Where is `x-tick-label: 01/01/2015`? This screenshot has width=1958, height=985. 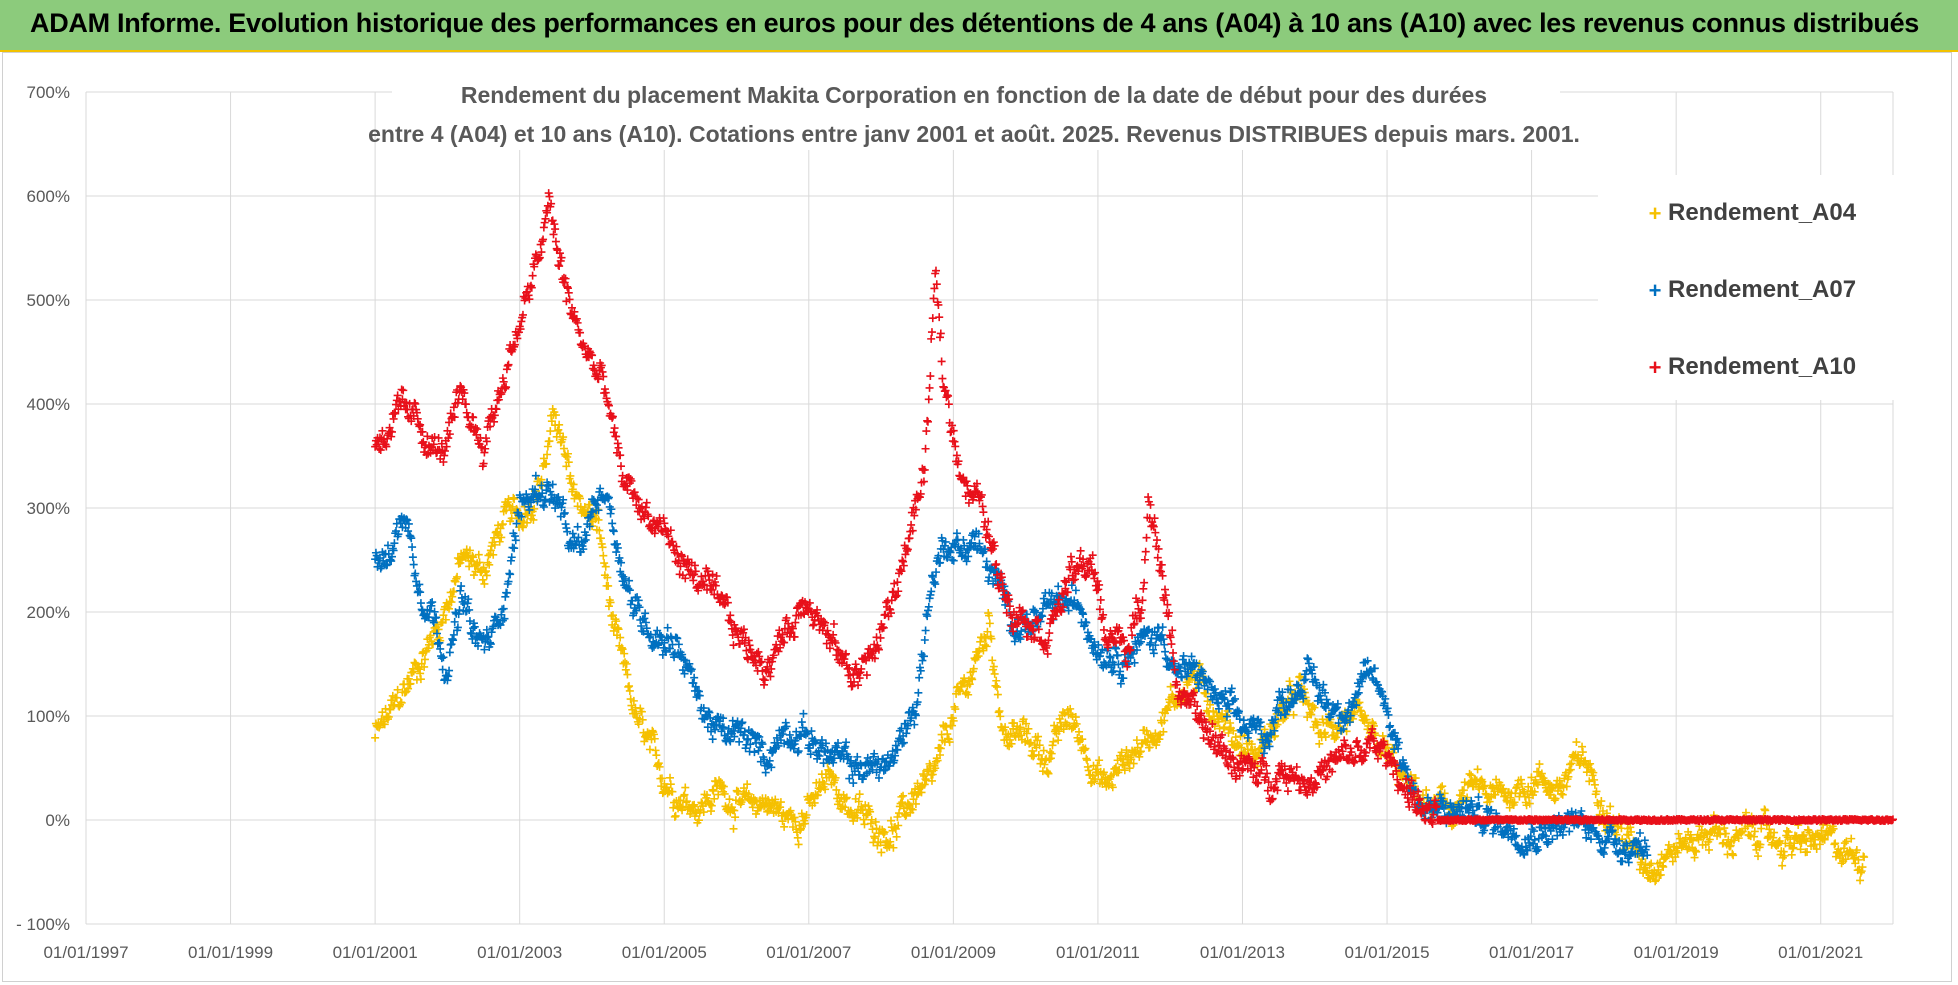
x-tick-label: 01/01/2015 is located at coordinates (1386, 952).